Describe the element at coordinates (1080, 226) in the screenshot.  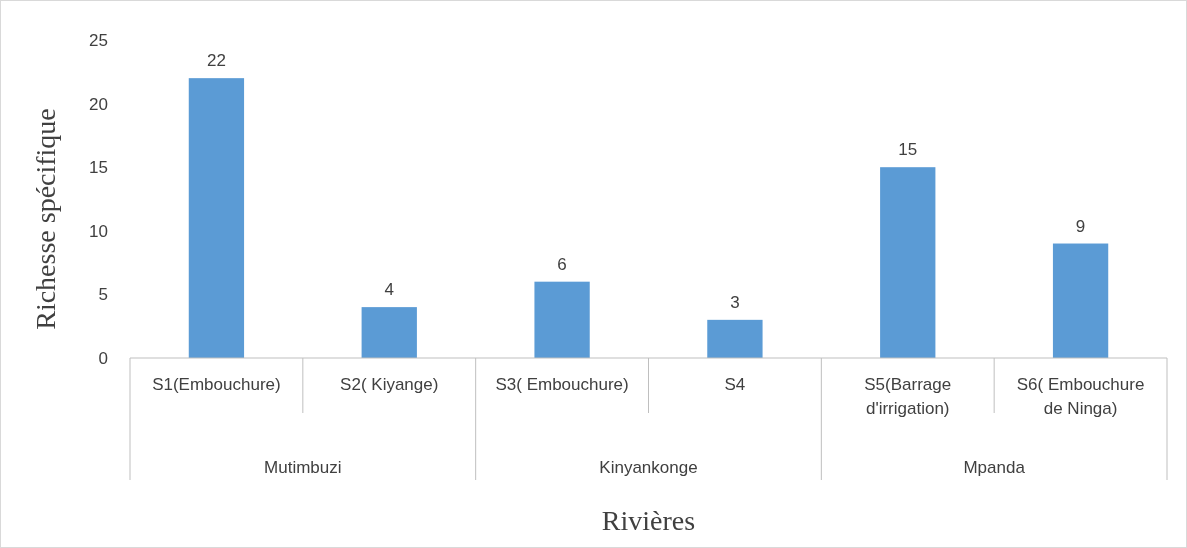
I see `data-label: 9` at that location.